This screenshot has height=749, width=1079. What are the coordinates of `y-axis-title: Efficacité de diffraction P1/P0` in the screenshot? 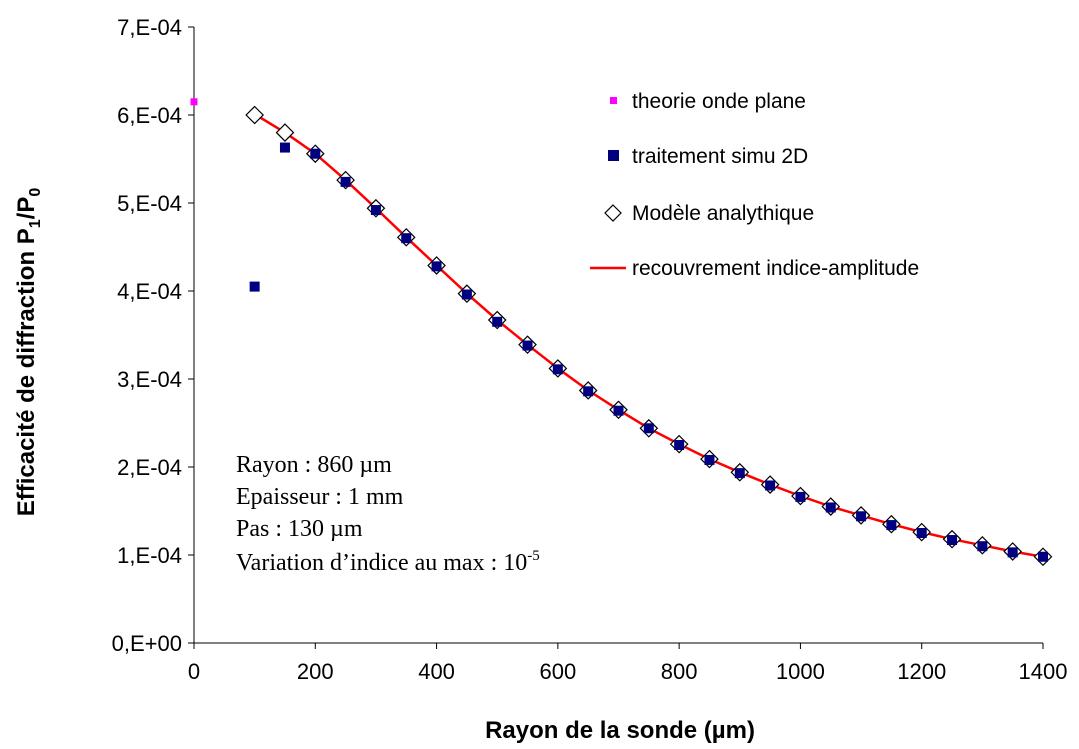 It's located at (28, 352).